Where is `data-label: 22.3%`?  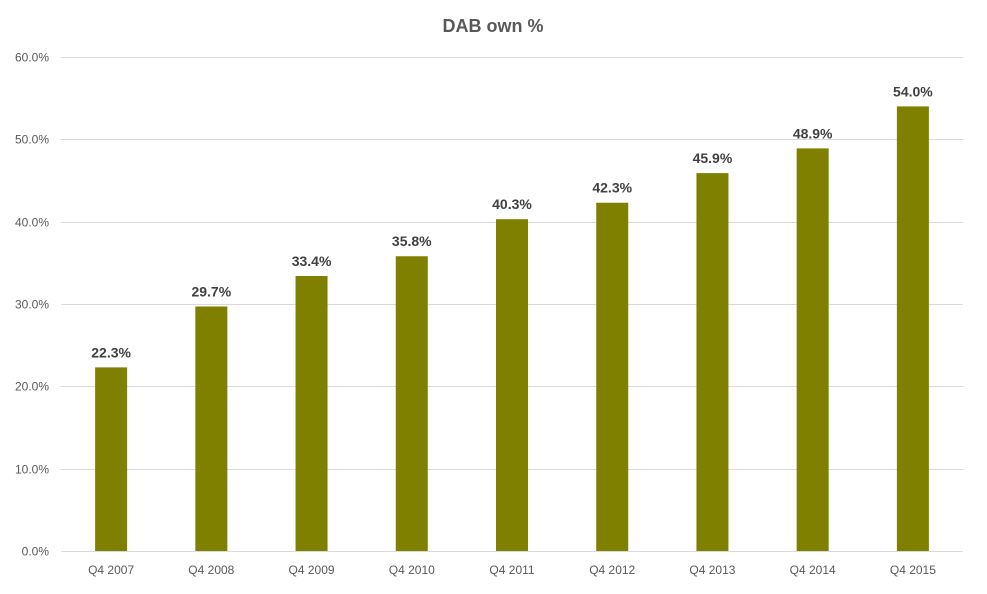
data-label: 22.3% is located at coordinates (111, 352).